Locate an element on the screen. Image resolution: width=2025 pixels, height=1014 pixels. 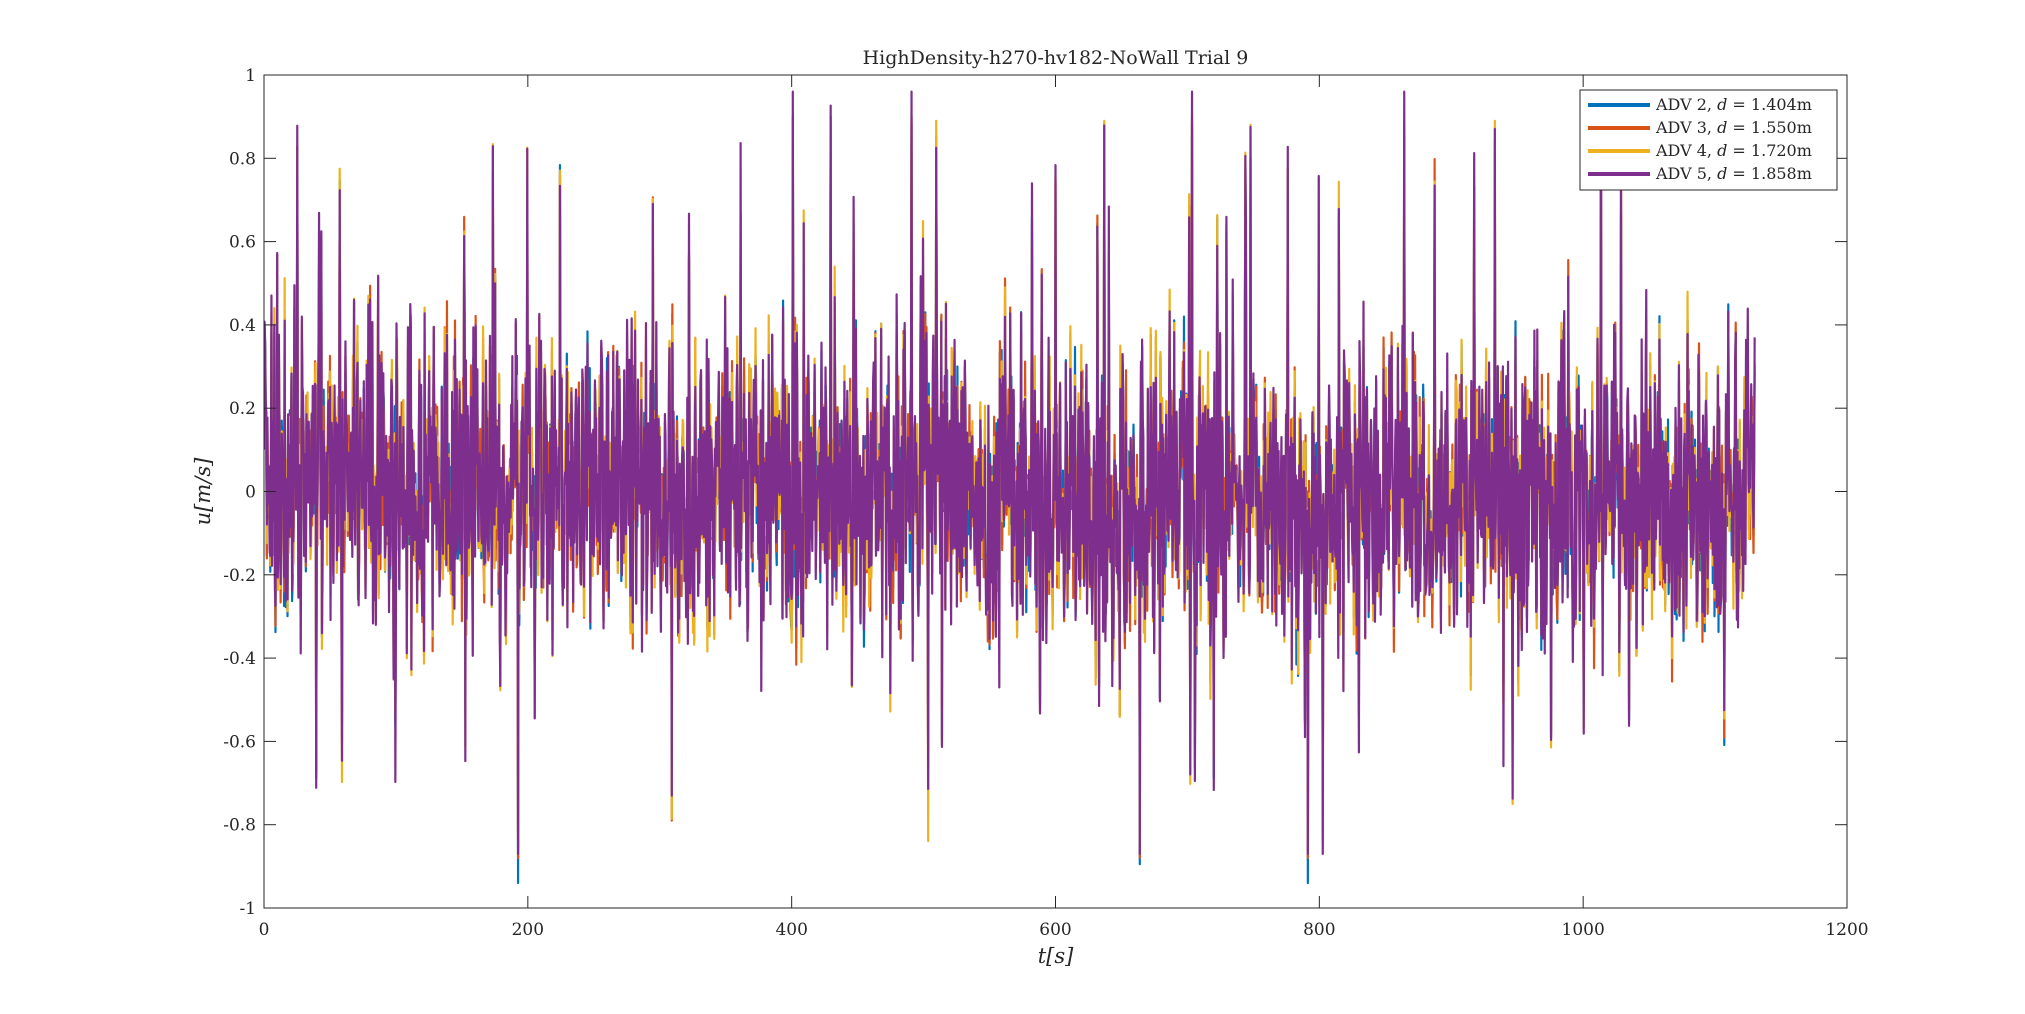
y-axis-label: u[m/s] is located at coordinates (203, 491).